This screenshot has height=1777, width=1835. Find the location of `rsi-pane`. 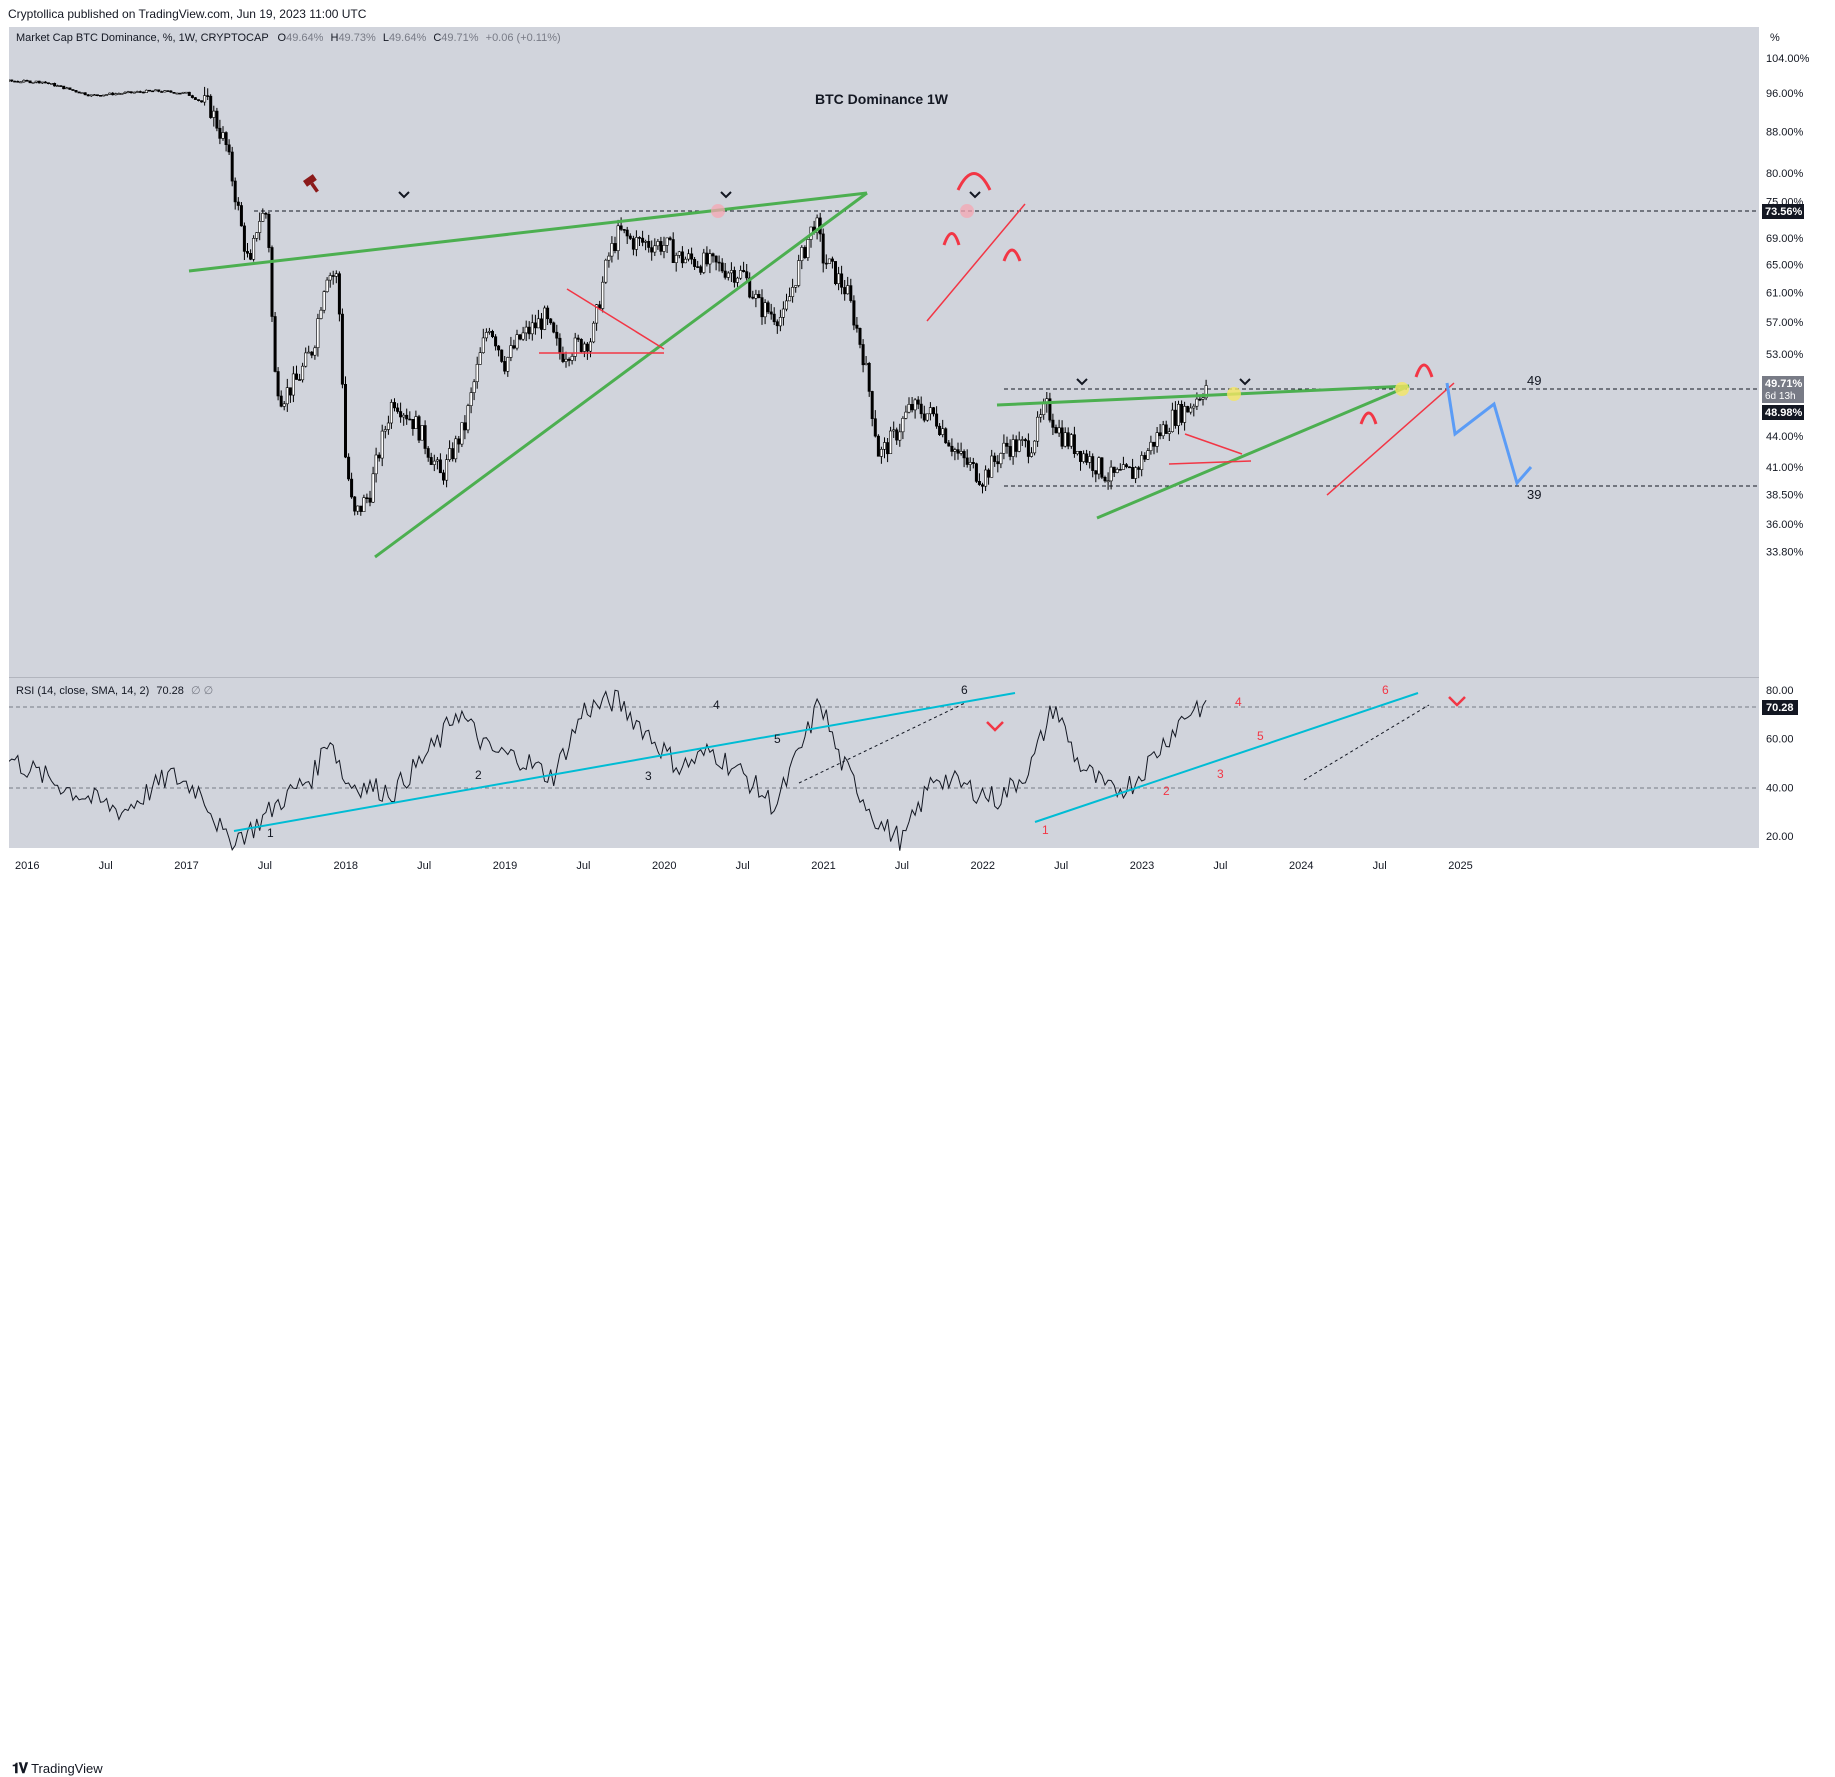

rsi-pane is located at coordinates (884, 763).